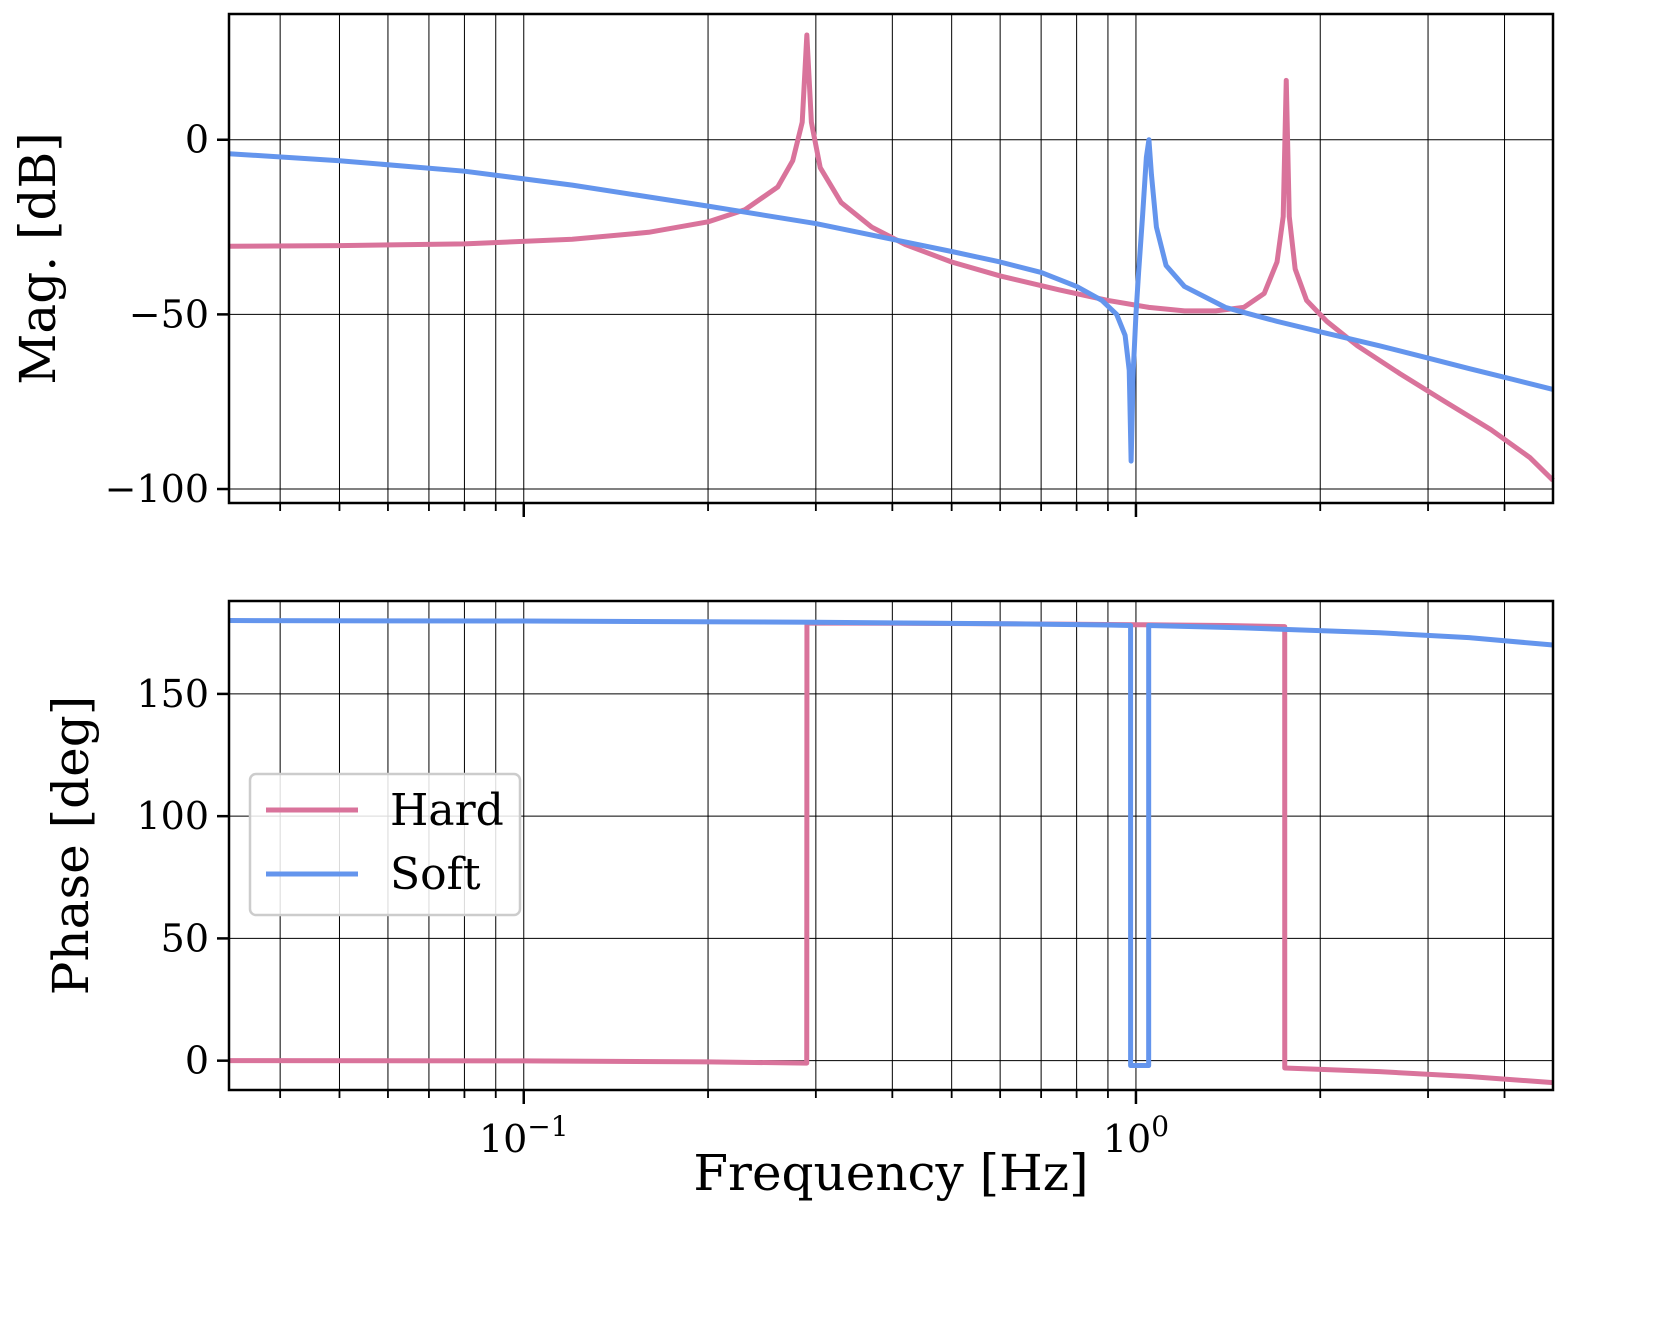 This screenshot has height=1317, width=1661. Describe the element at coordinates (38, 258) in the screenshot. I see `magnitude-y-axis-label: Mag. [dB]` at that location.